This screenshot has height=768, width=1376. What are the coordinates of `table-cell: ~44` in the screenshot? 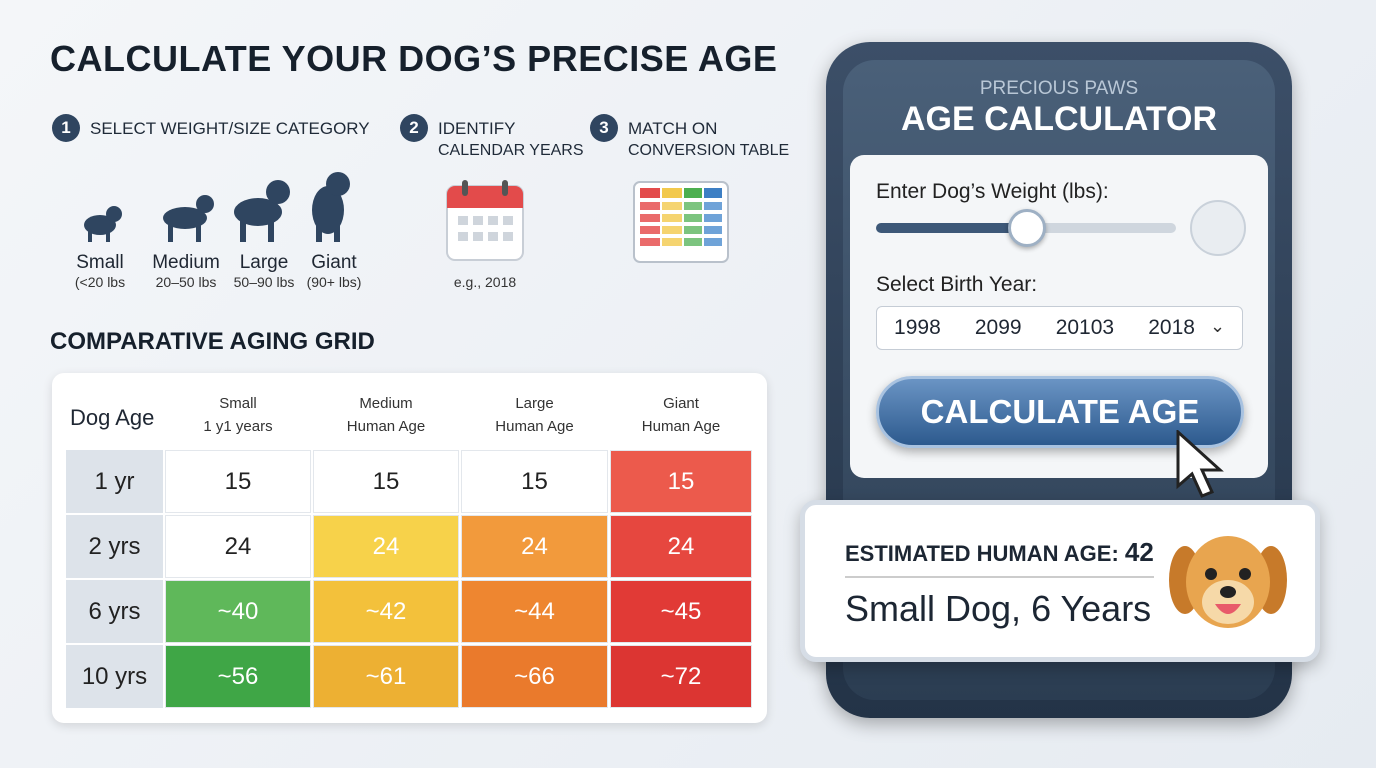 It's located at (534, 611).